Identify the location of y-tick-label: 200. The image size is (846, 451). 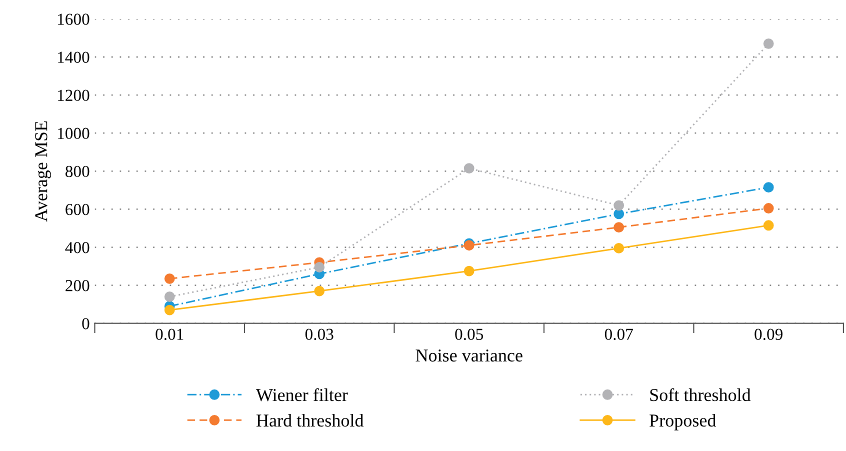
(78, 286).